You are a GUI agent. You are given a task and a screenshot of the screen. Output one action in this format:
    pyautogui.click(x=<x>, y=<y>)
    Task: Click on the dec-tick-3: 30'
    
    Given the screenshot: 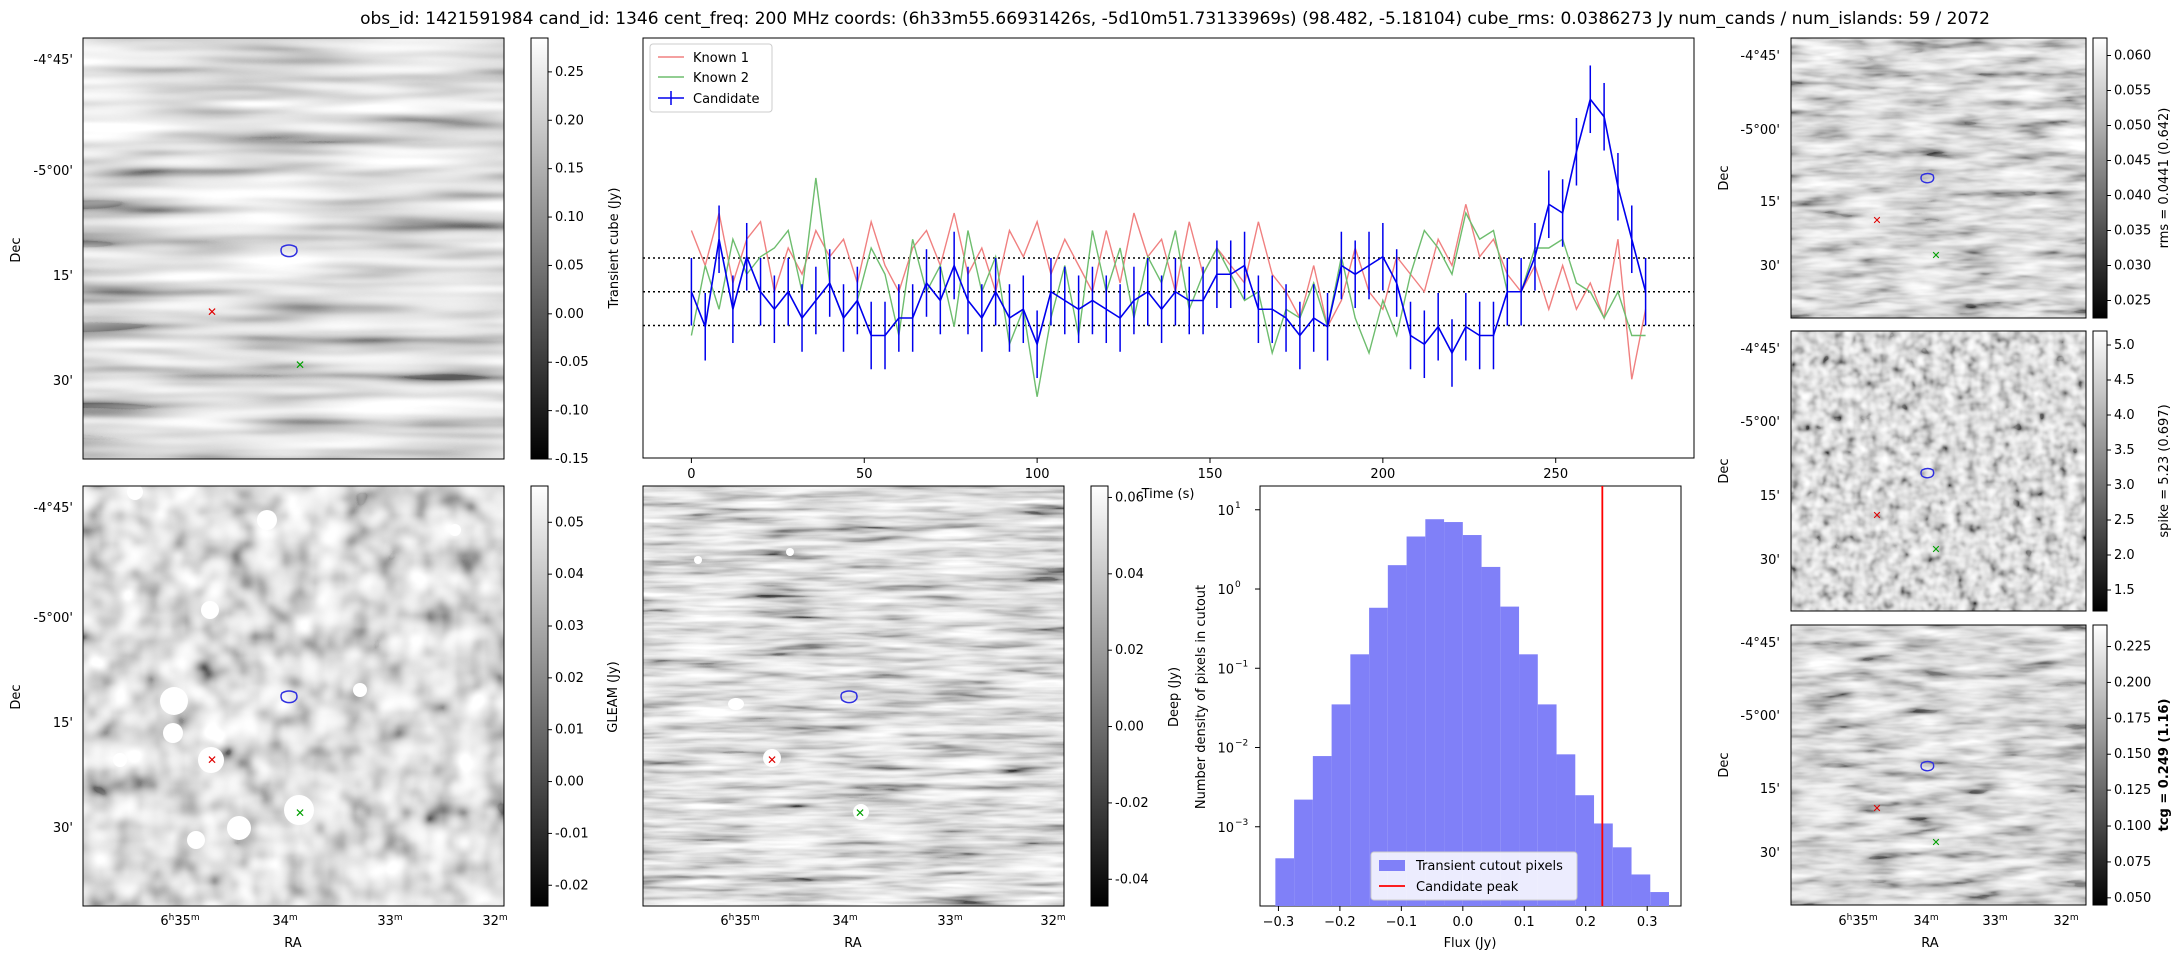 What is the action you would take?
    pyautogui.click(x=63, y=381)
    